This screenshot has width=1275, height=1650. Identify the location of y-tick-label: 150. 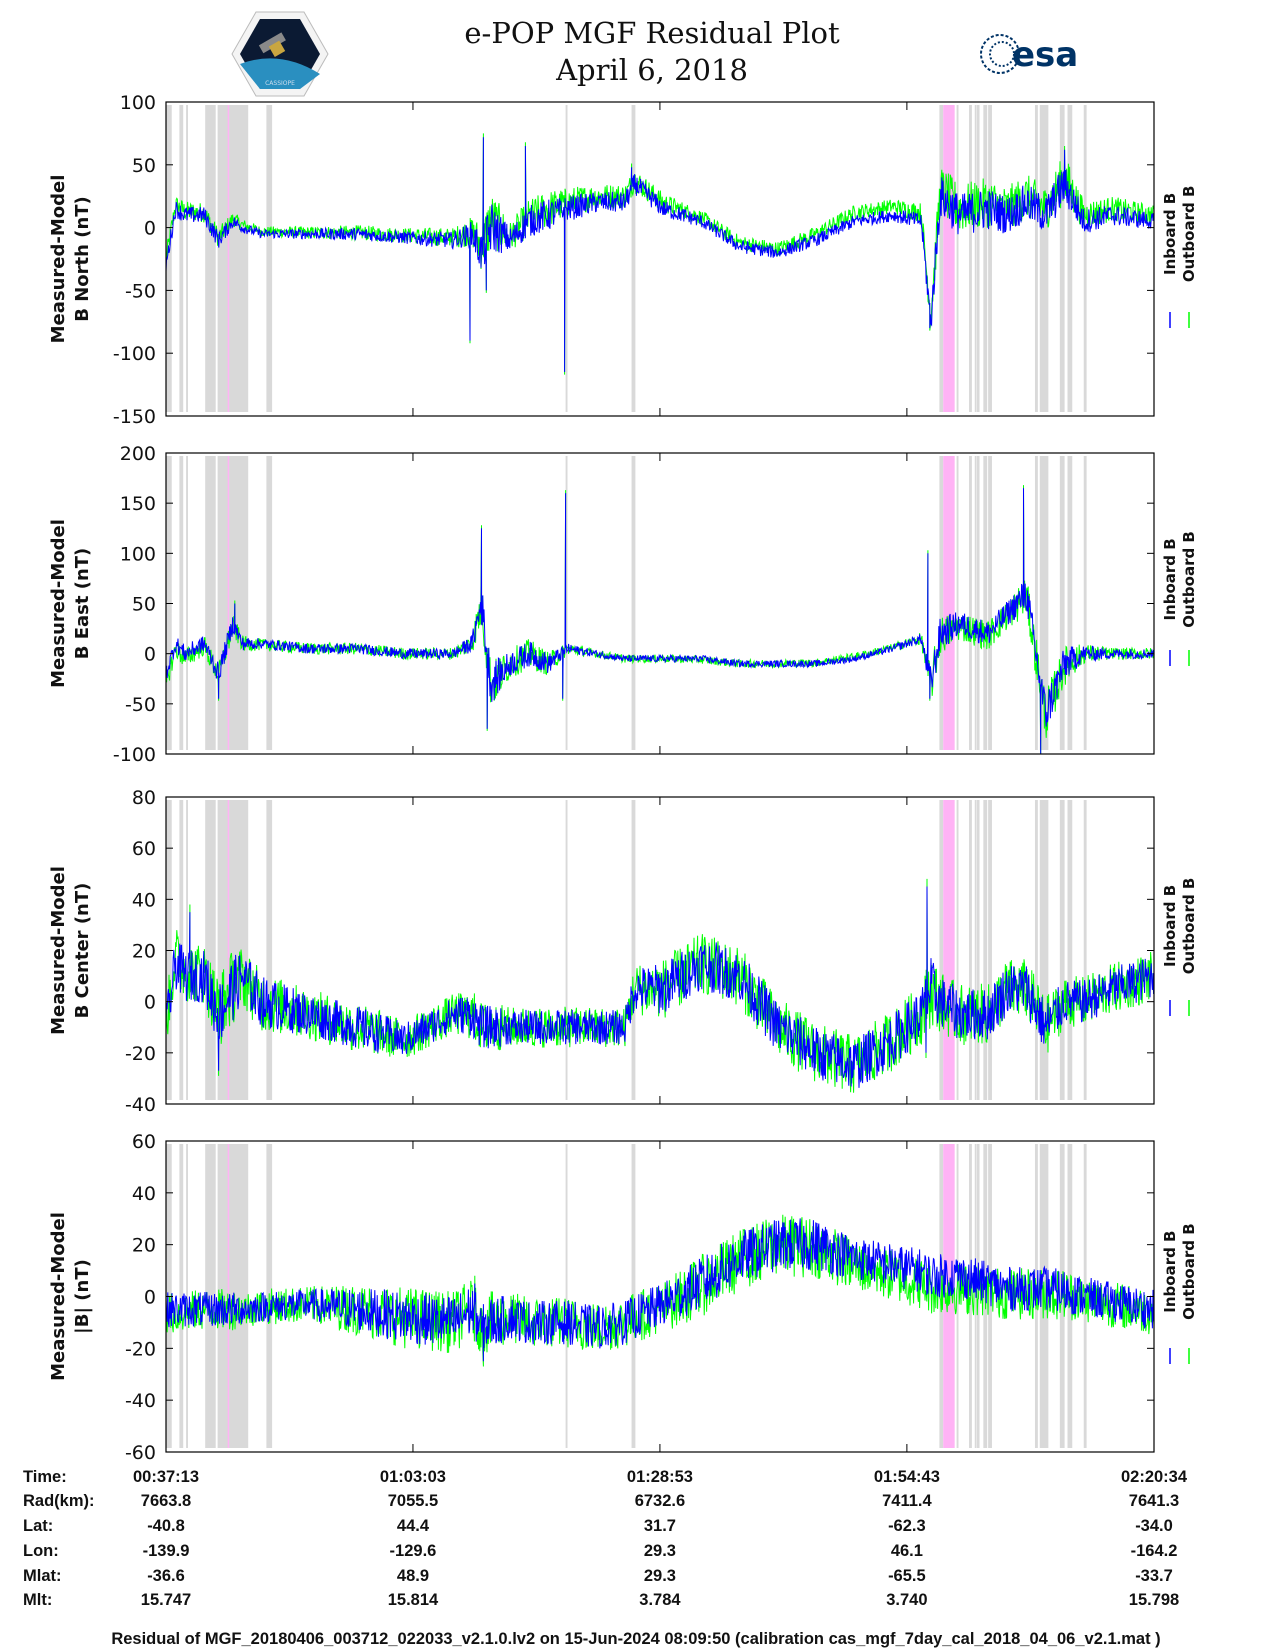
(138, 504).